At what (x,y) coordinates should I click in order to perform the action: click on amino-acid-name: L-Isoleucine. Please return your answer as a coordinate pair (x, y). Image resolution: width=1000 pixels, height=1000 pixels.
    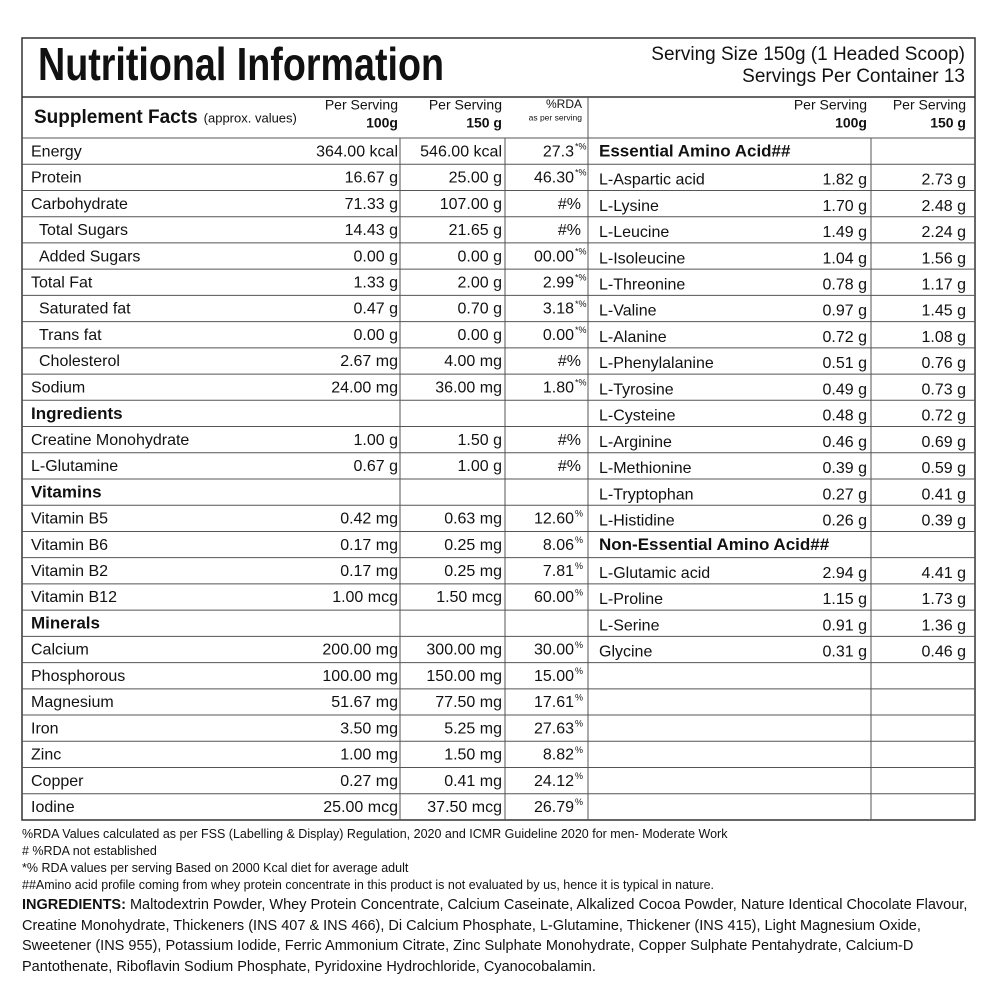
    Looking at the image, I should click on (642, 258).